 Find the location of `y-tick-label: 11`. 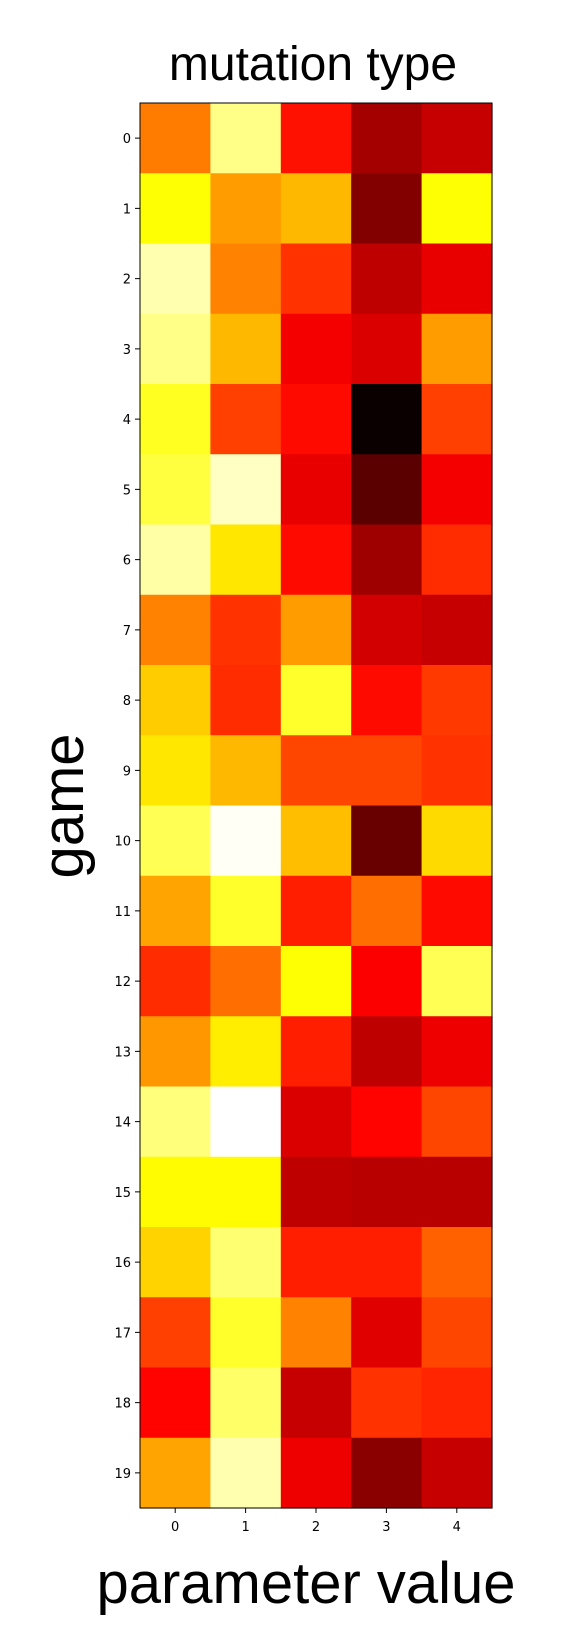

y-tick-label: 11 is located at coordinates (122, 912).